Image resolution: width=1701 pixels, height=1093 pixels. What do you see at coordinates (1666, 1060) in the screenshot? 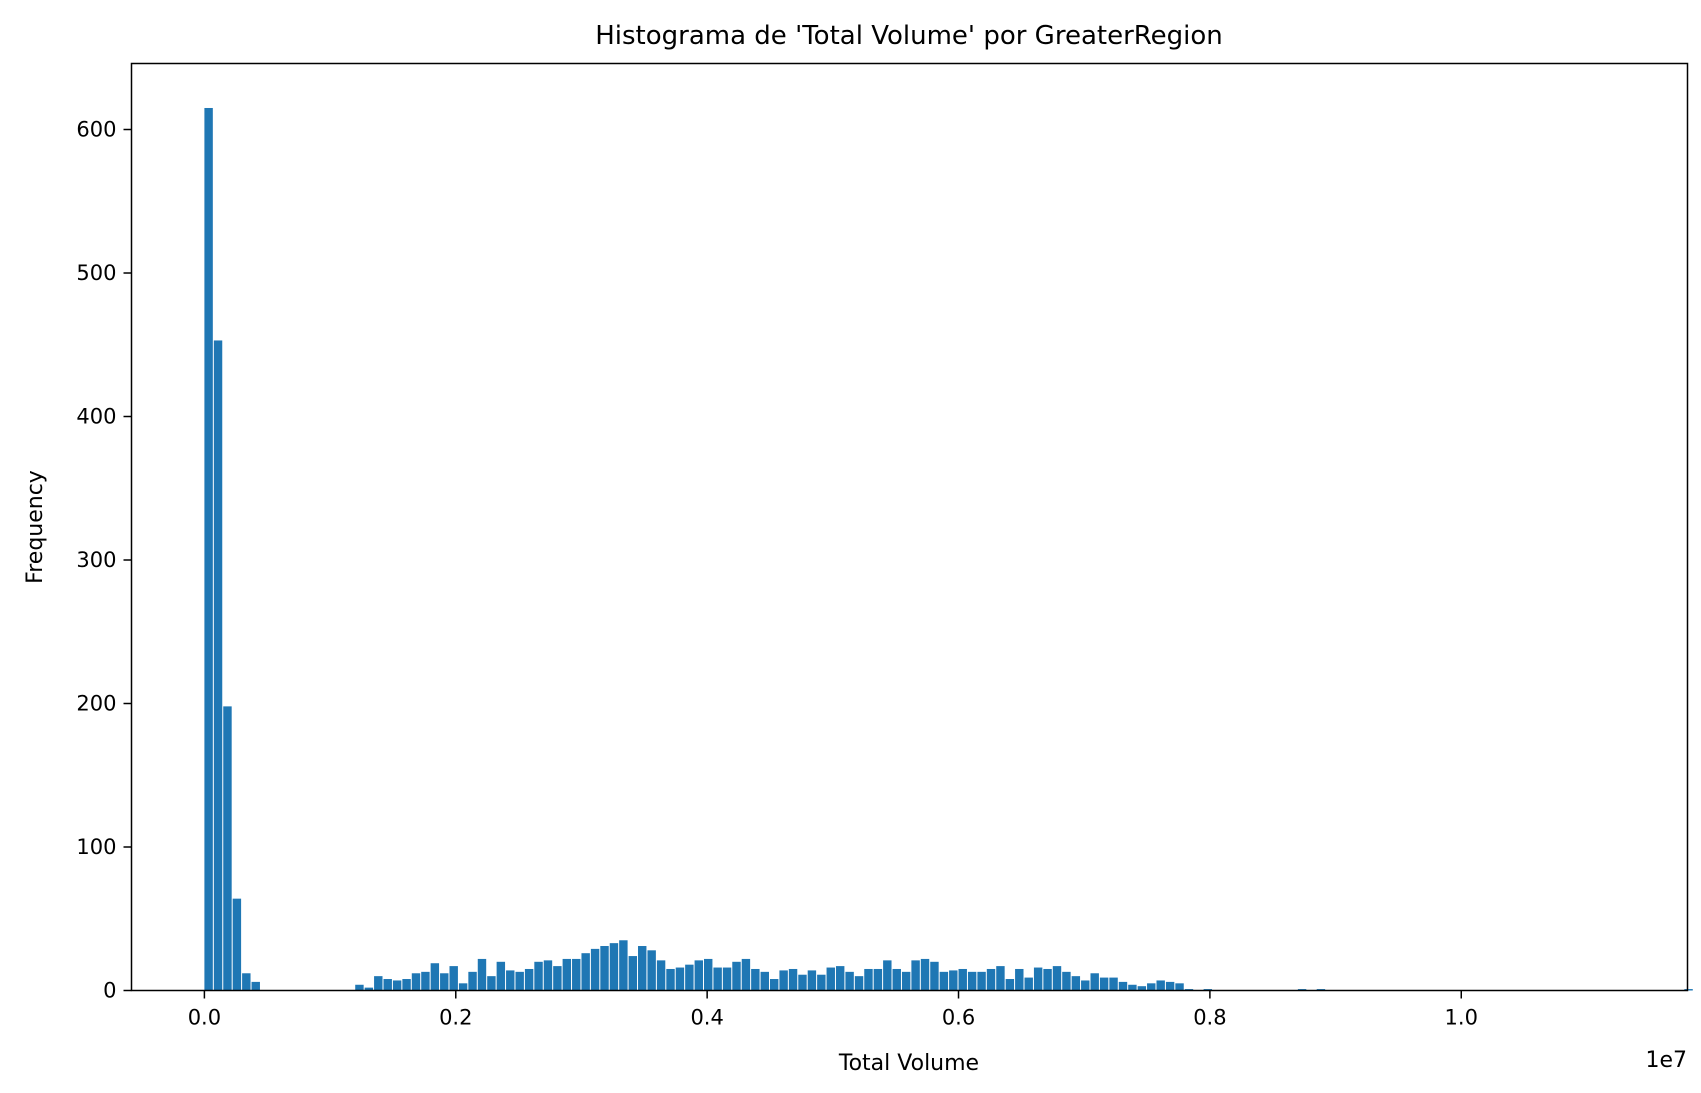
I see `x-axis-offset-label: 1e7` at bounding box center [1666, 1060].